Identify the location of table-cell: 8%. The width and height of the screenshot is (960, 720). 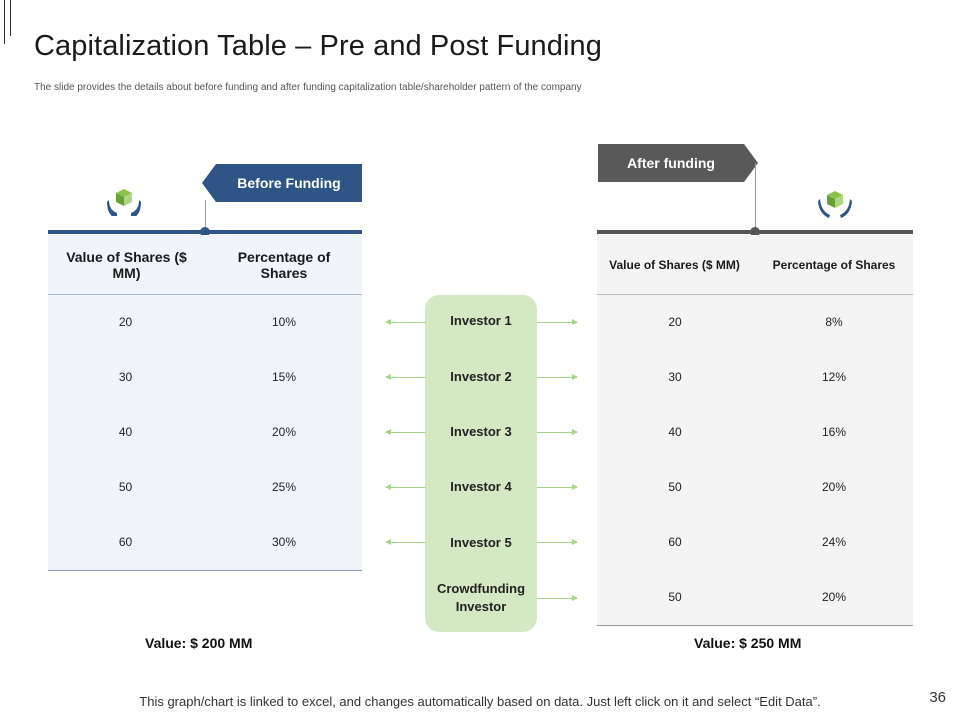
(834, 322).